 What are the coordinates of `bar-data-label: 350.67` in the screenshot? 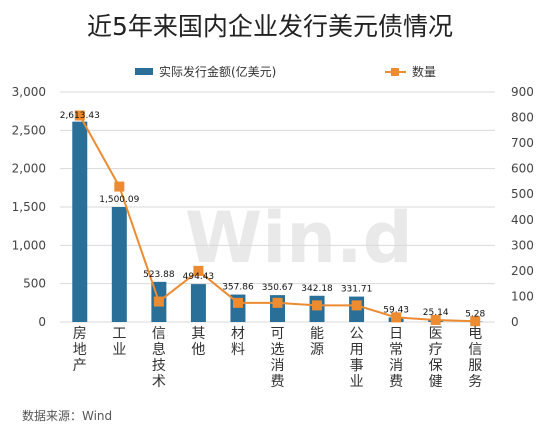 It's located at (278, 288).